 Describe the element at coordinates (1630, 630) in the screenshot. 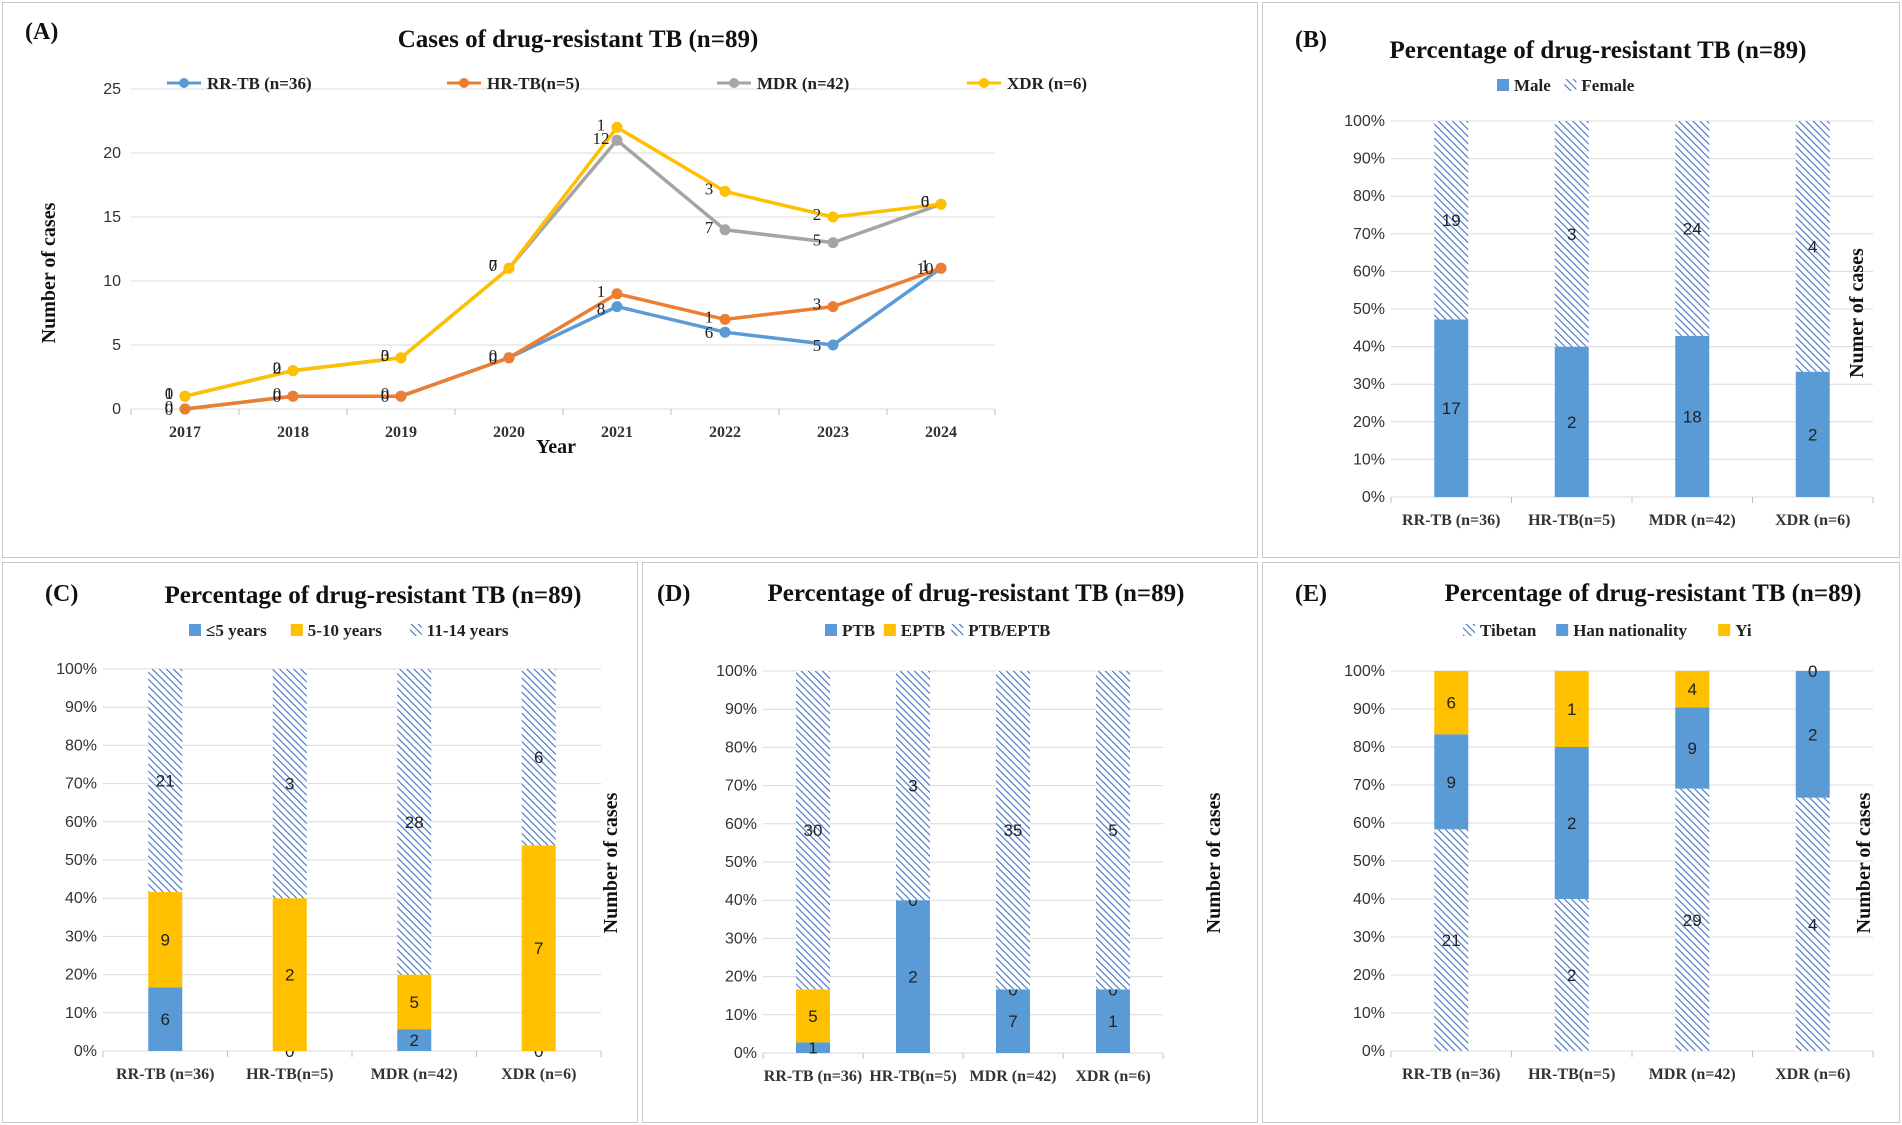

I see `legend-han-nationality: Han nationality` at that location.